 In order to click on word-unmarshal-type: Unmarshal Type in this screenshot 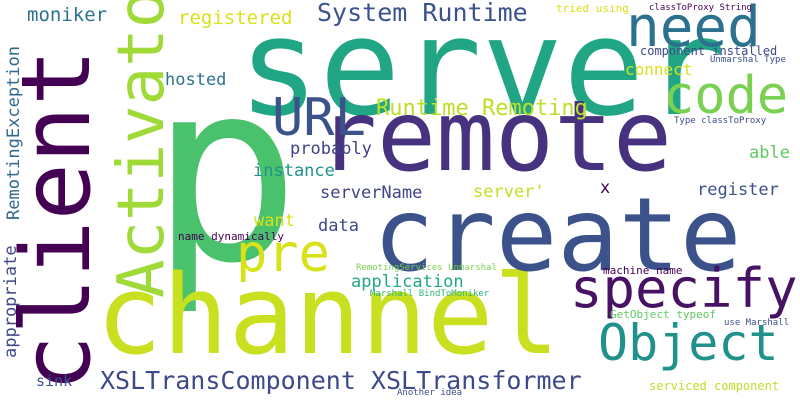, I will do `click(748, 60)`.